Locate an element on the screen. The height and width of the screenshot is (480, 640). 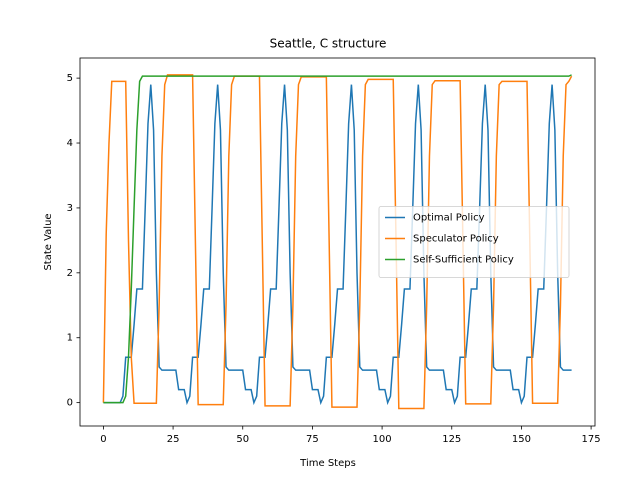
x-tick-label: 125 is located at coordinates (451, 439).